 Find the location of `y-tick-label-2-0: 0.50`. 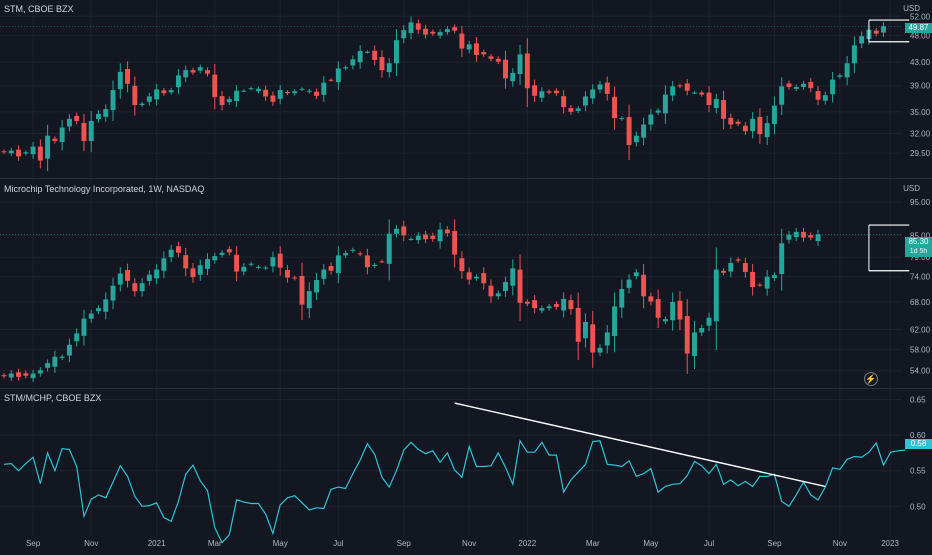

y-tick-label-2-0: 0.50 is located at coordinates (918, 506).